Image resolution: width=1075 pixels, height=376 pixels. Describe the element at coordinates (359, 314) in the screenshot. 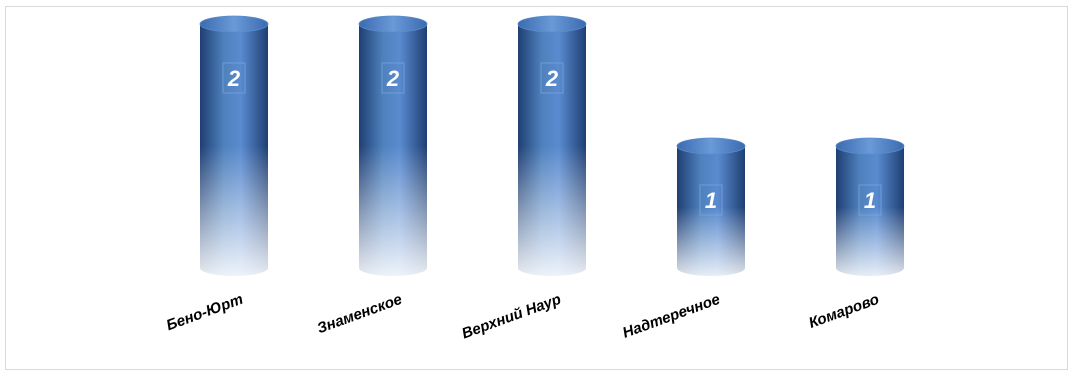

I see `category-label: Знаменское` at that location.